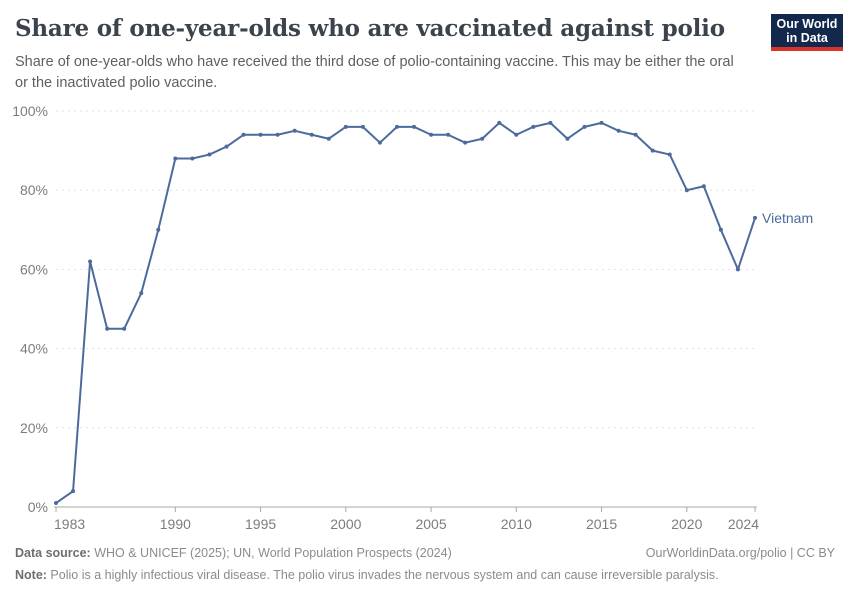  Describe the element at coordinates (34, 269) in the screenshot. I see `y-axis-tick-label: 60%` at that location.